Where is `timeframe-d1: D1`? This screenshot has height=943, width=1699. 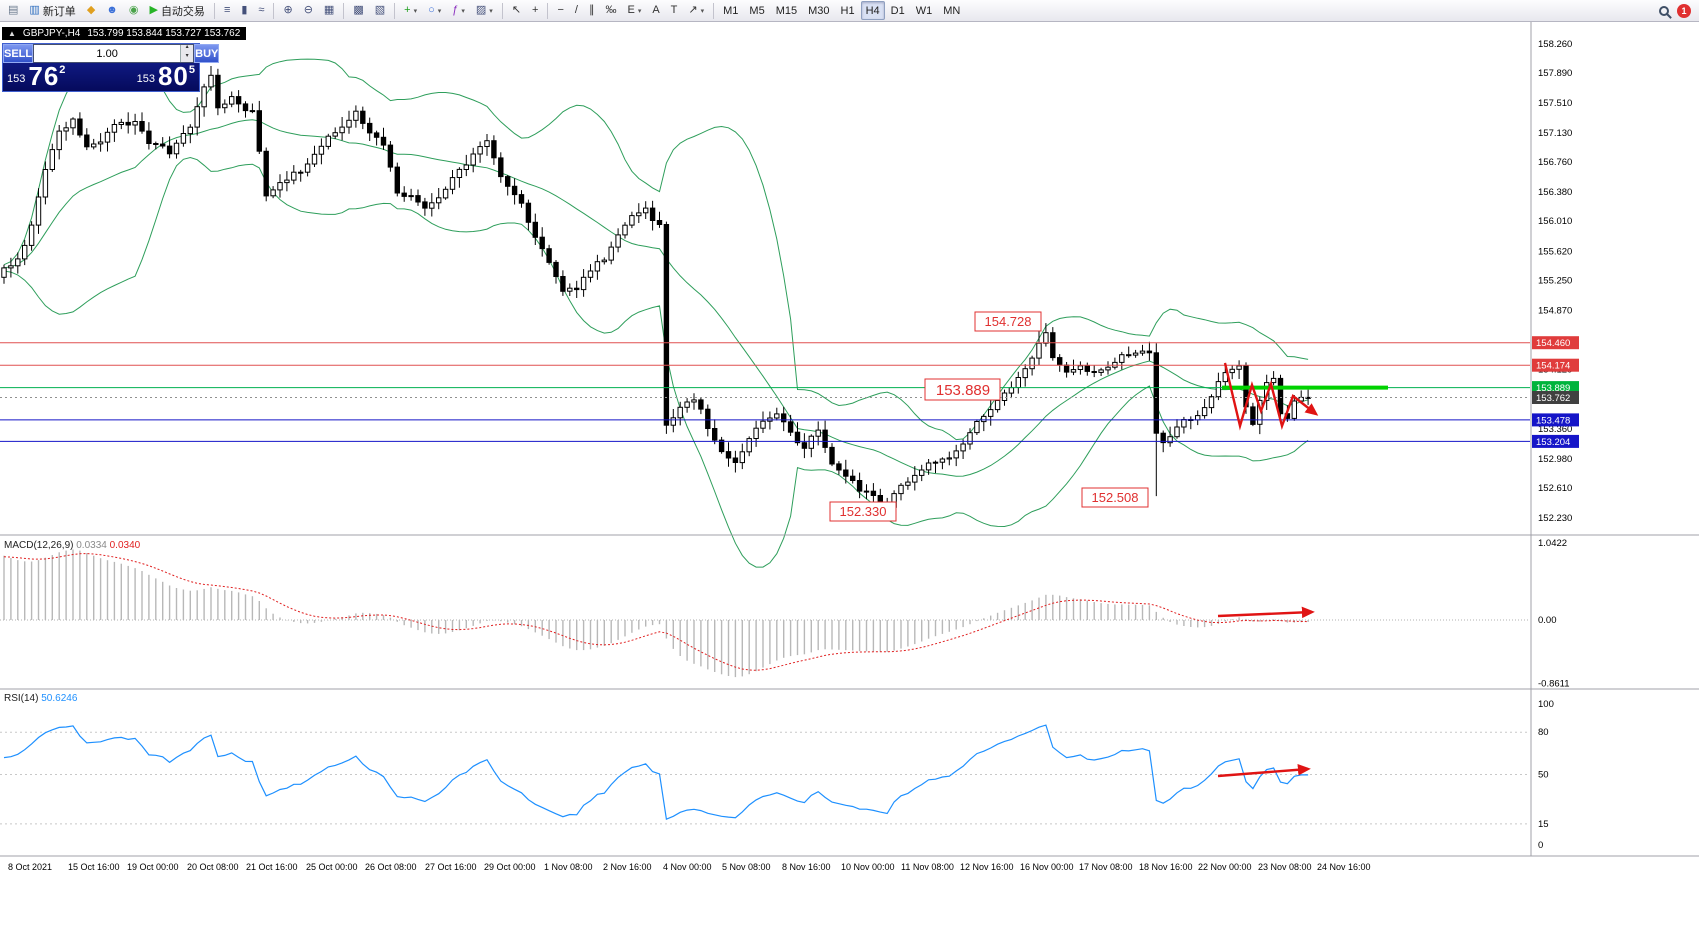 timeframe-d1: D1 is located at coordinates (898, 10).